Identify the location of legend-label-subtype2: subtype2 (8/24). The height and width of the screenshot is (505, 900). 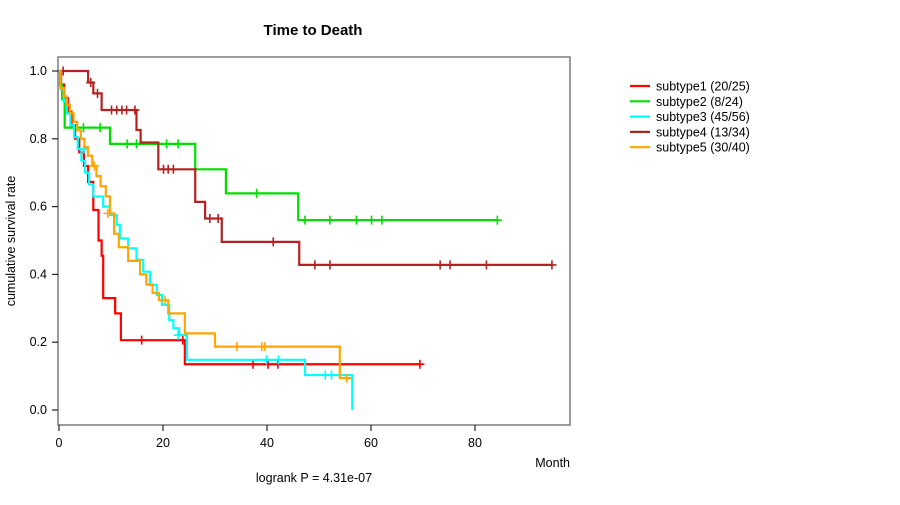
(699, 102).